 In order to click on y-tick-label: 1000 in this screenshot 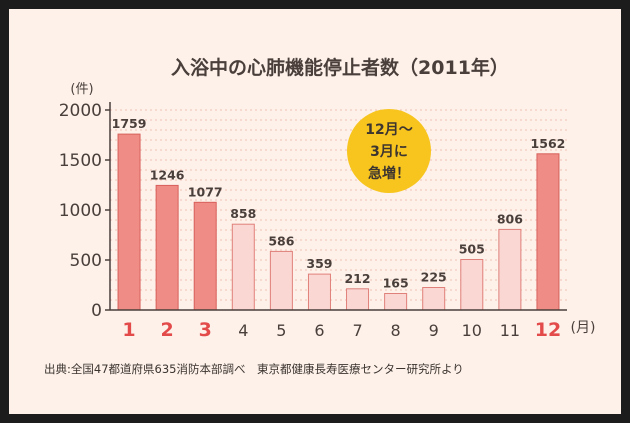, I will do `click(80, 211)`.